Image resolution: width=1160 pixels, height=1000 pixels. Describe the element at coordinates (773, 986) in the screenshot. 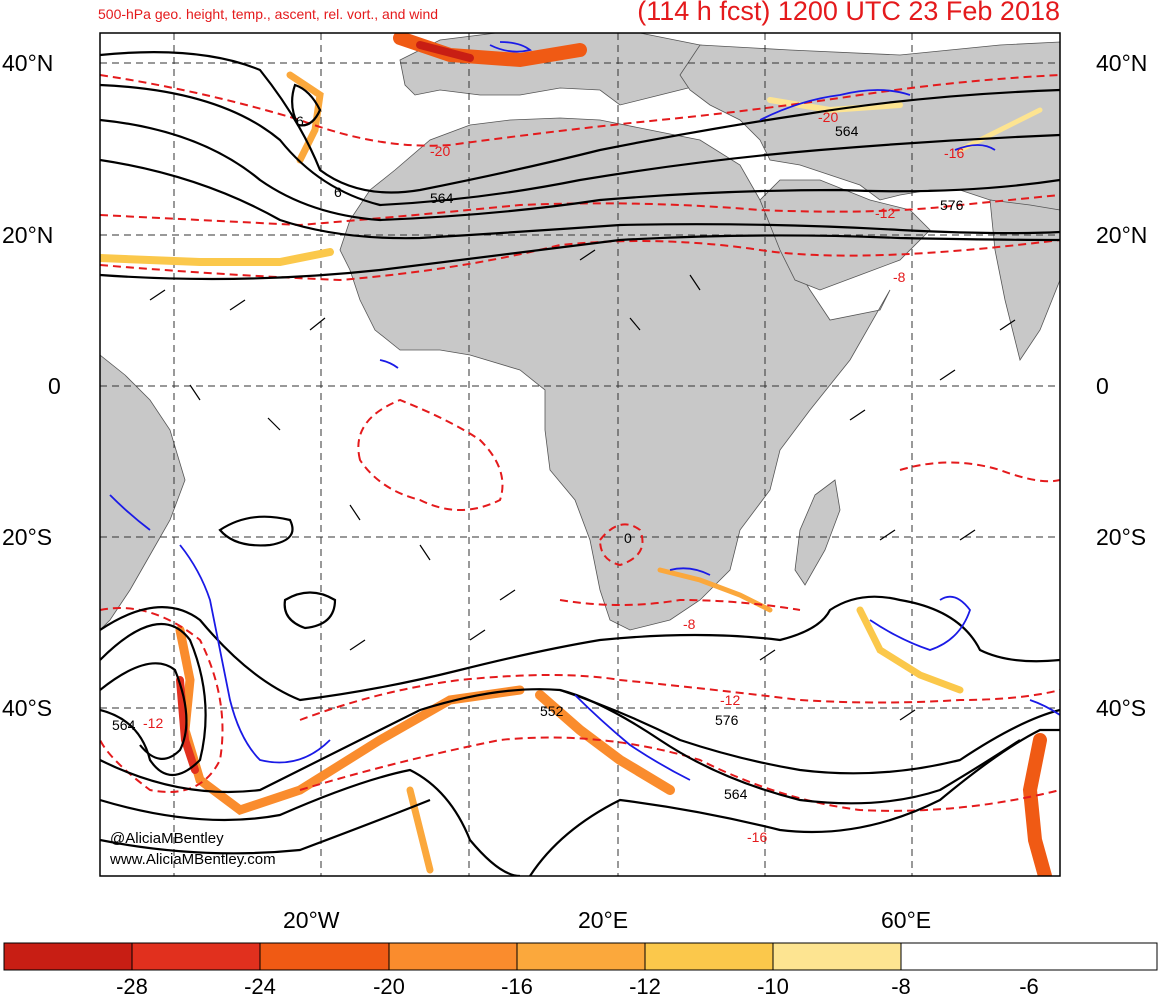

I see `colorbar-label: -10` at that location.